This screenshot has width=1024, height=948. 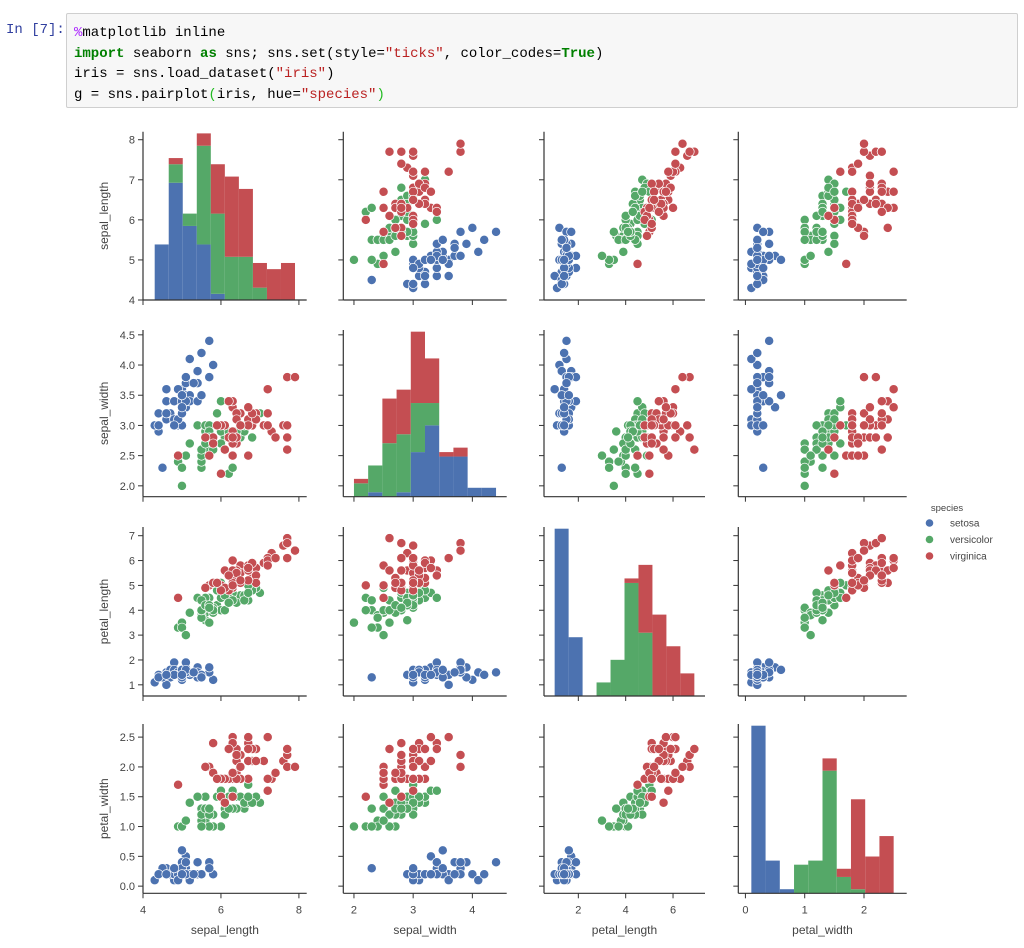 I want to click on panel-sepal_width-vs-petal_width, so click(x=820, y=416).